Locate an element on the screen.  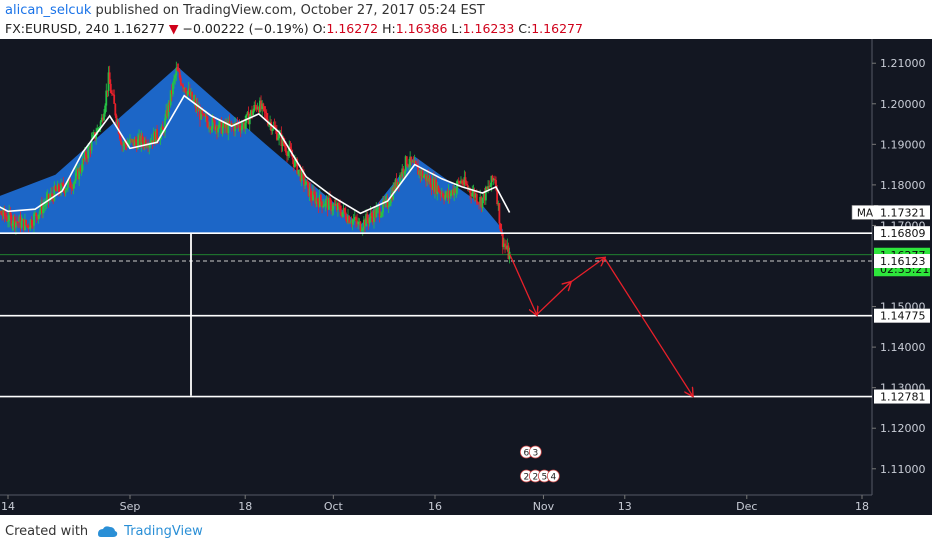
time-tick-label: 13 is located at coordinates (625, 506).